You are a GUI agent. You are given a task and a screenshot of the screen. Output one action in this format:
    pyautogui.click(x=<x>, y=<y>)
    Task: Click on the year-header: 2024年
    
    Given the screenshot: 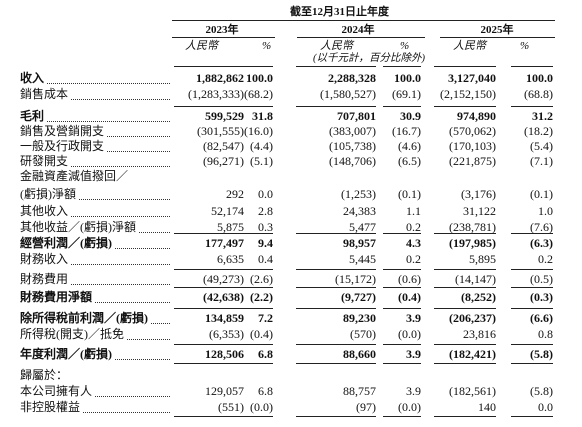 What is the action you would take?
    pyautogui.click(x=358, y=30)
    